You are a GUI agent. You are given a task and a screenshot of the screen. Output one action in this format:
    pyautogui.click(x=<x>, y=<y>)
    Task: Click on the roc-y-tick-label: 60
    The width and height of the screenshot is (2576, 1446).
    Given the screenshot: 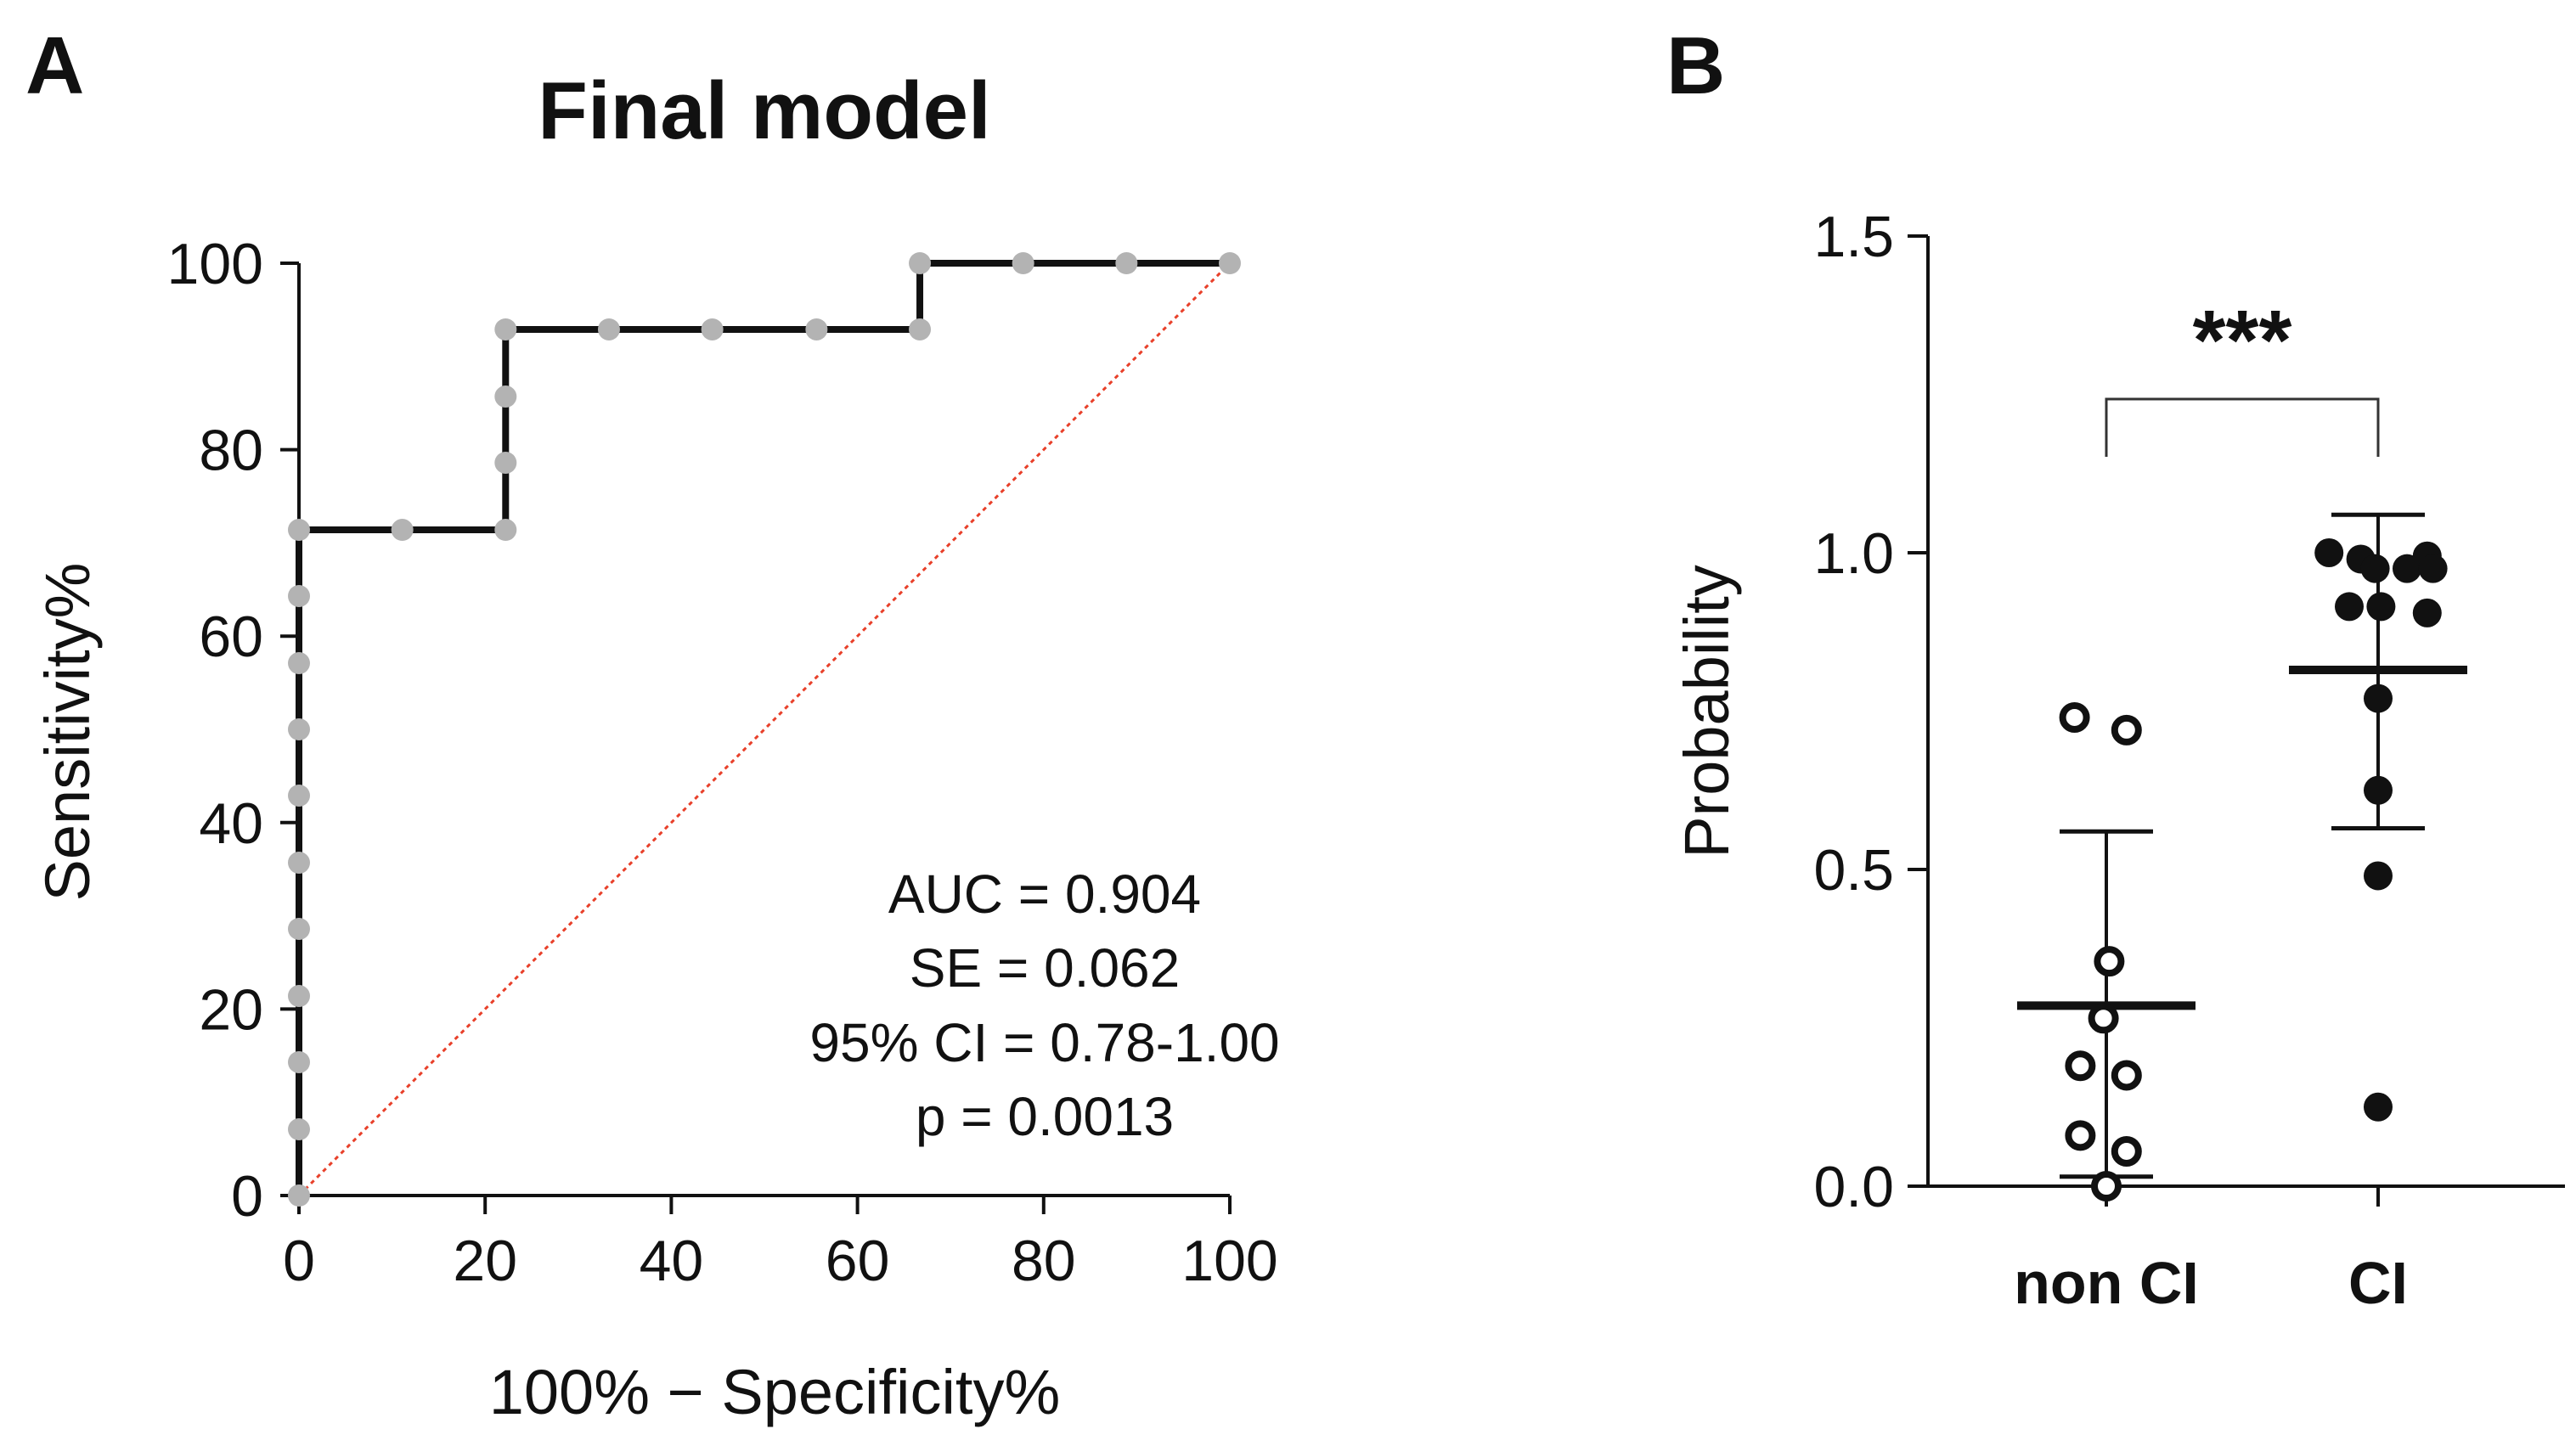 What is the action you would take?
    pyautogui.click(x=231, y=637)
    